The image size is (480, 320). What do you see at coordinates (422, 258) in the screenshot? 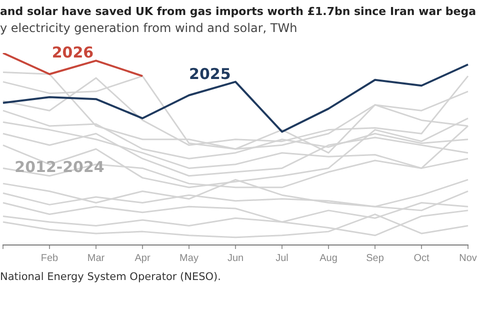
I see `x-tick-label: Oct` at bounding box center [422, 258].